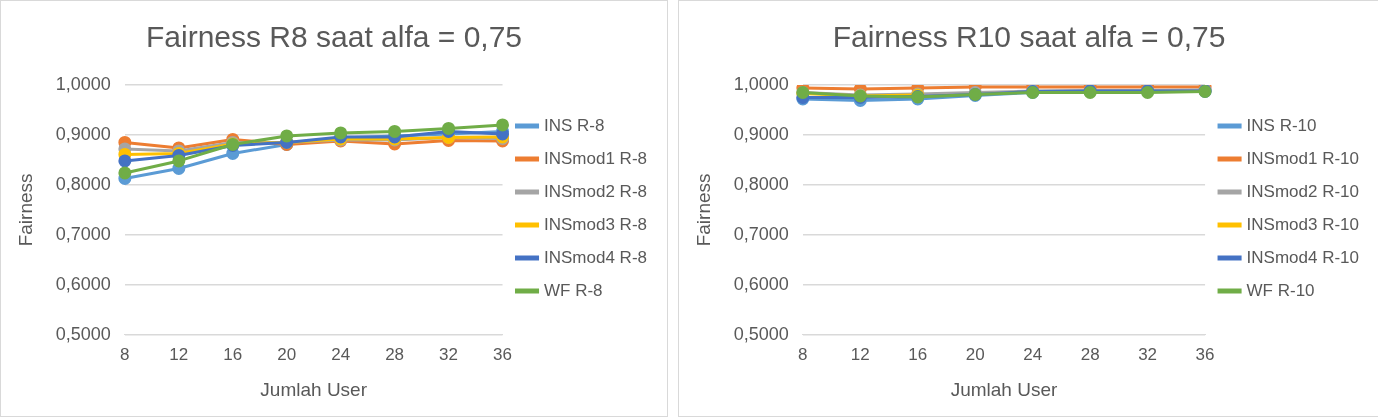 The image size is (1378, 417). What do you see at coordinates (574, 125) in the screenshot?
I see `legend-label: INS R-8` at bounding box center [574, 125].